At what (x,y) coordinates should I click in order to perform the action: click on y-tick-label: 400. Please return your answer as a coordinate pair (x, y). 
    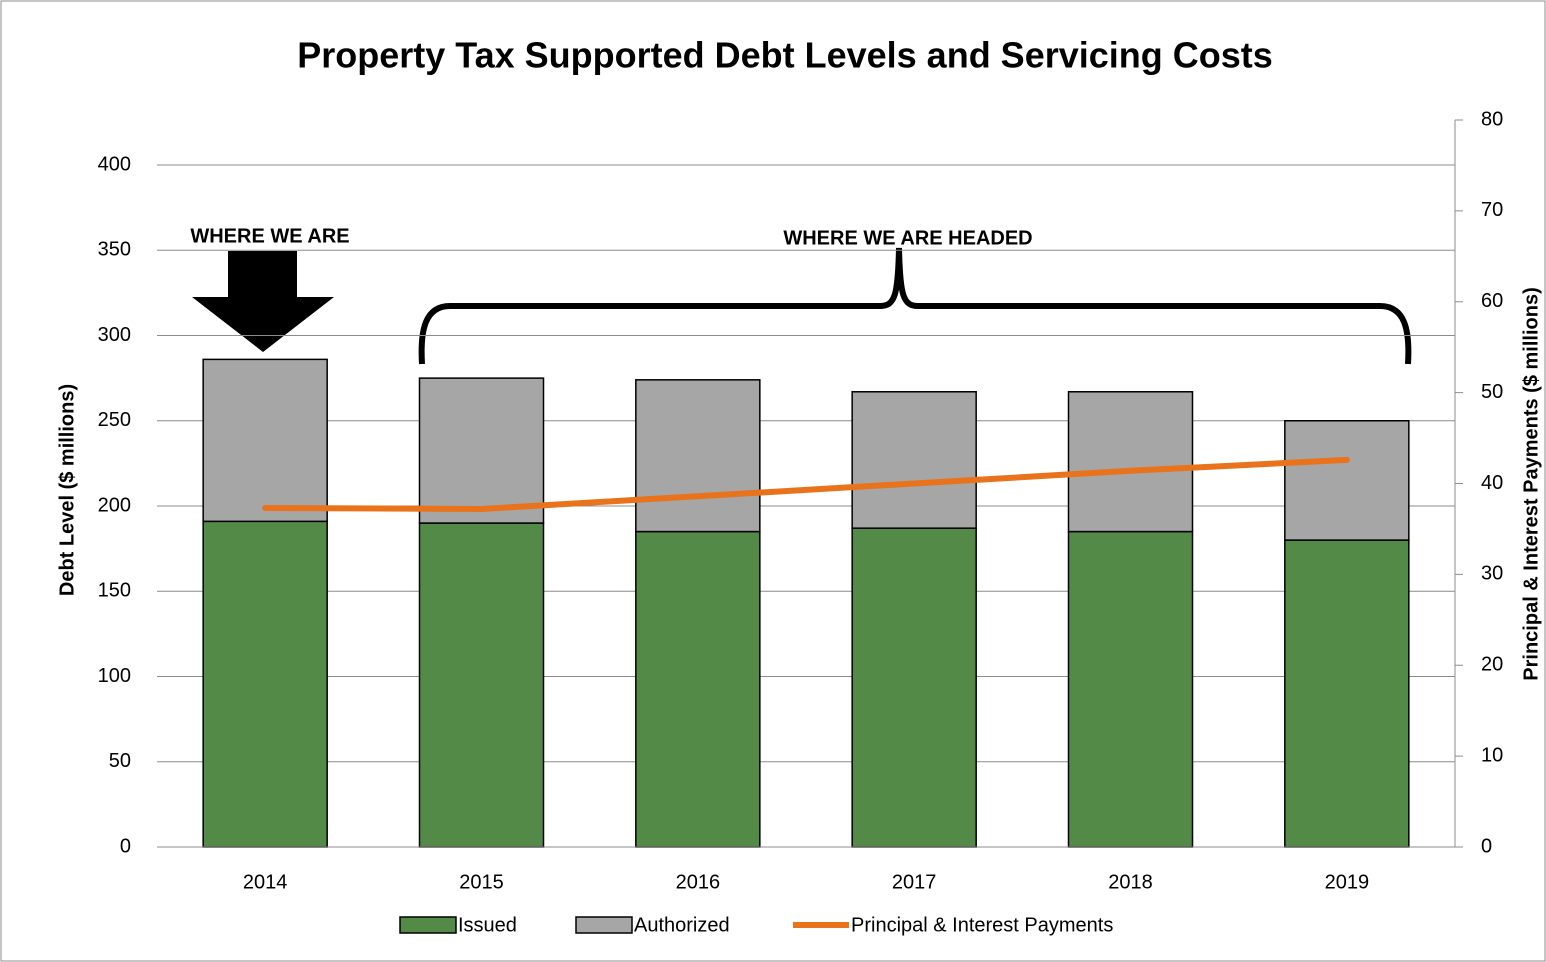
    Looking at the image, I should click on (114, 164).